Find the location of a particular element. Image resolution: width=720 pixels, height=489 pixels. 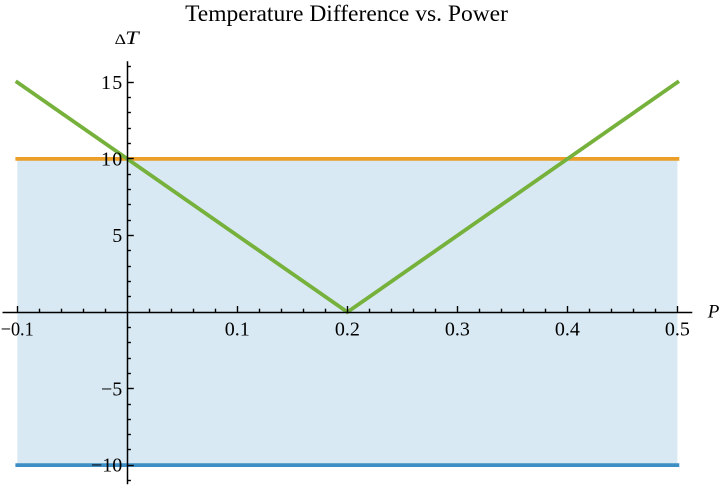

svg-text: T is located at coordinates (132, 38).